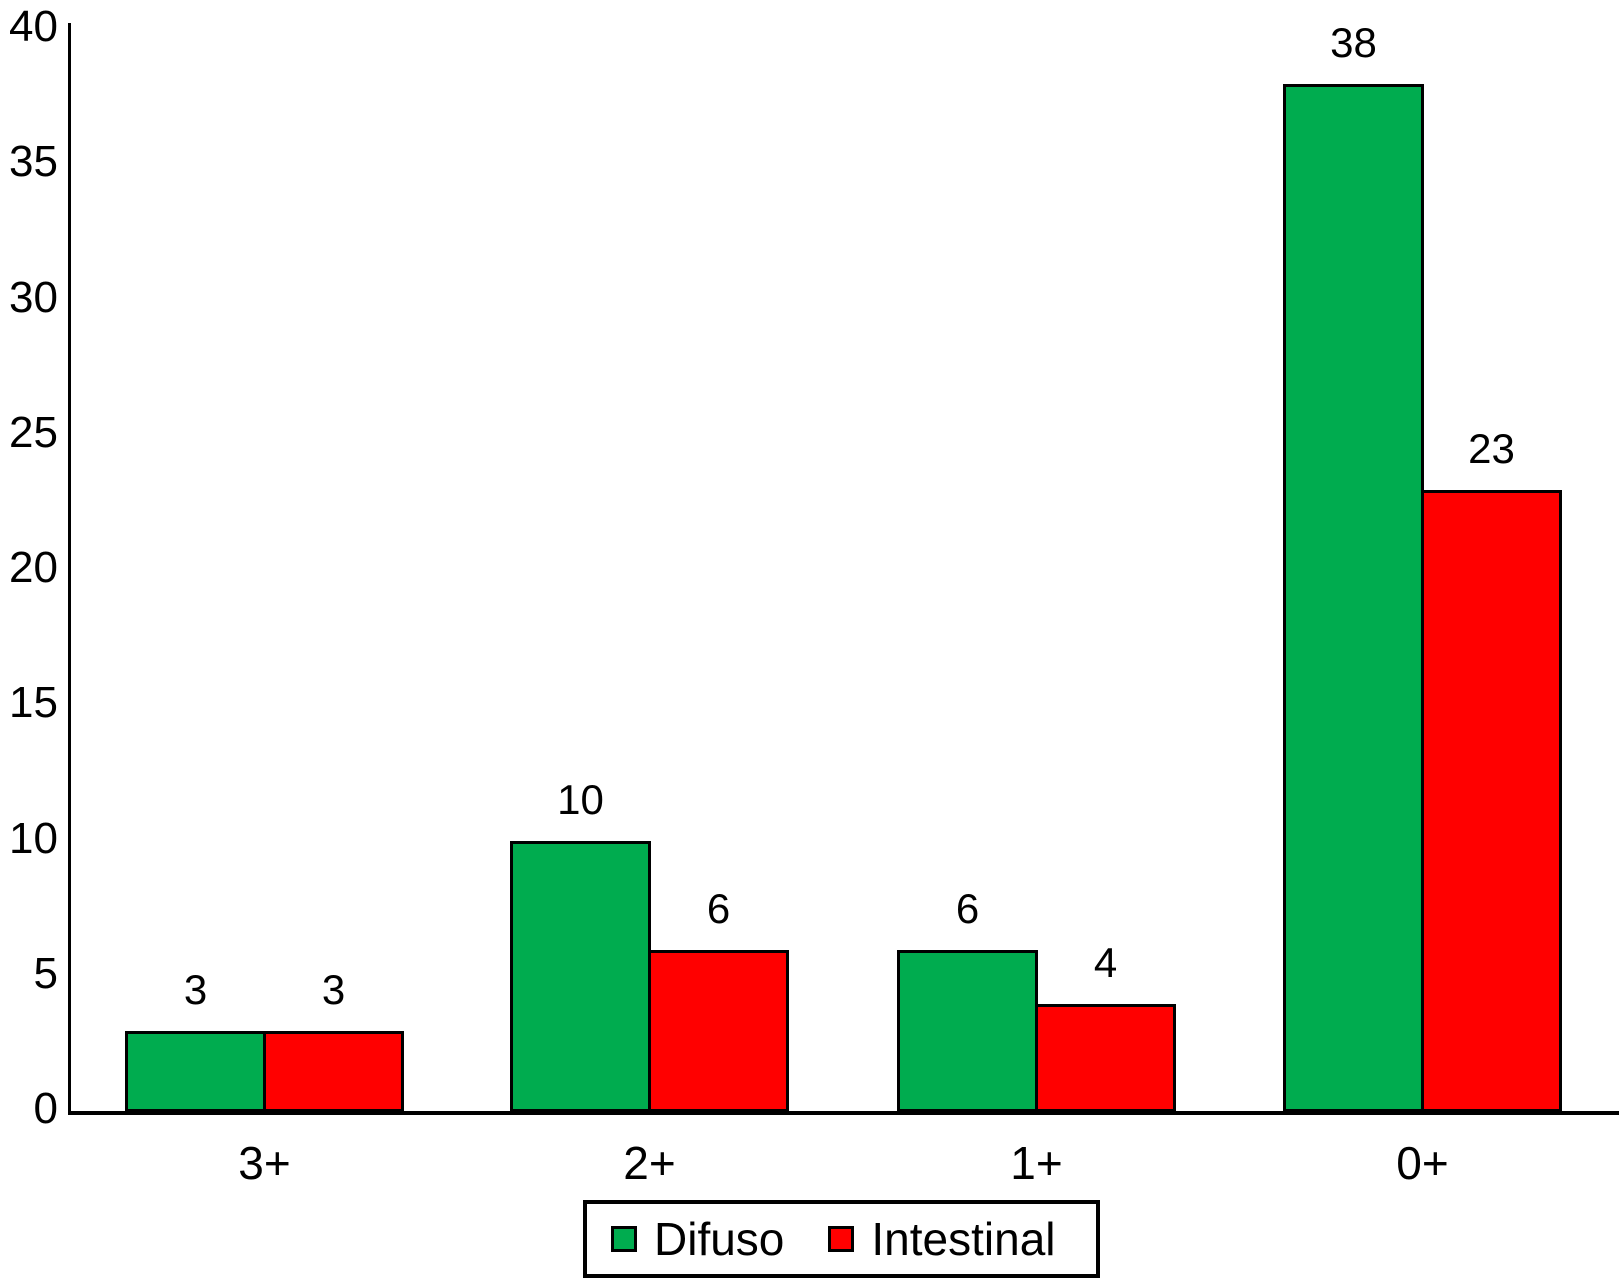  I want to click on legend-item-difuso: Difuso, so click(697, 1239).